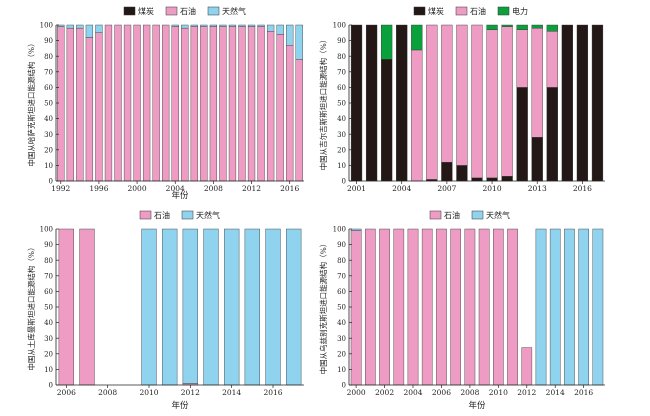 The height and width of the screenshot is (416, 650). Describe the element at coordinates (60, 188) in the screenshot. I see `x-tick-label: 1992` at that location.